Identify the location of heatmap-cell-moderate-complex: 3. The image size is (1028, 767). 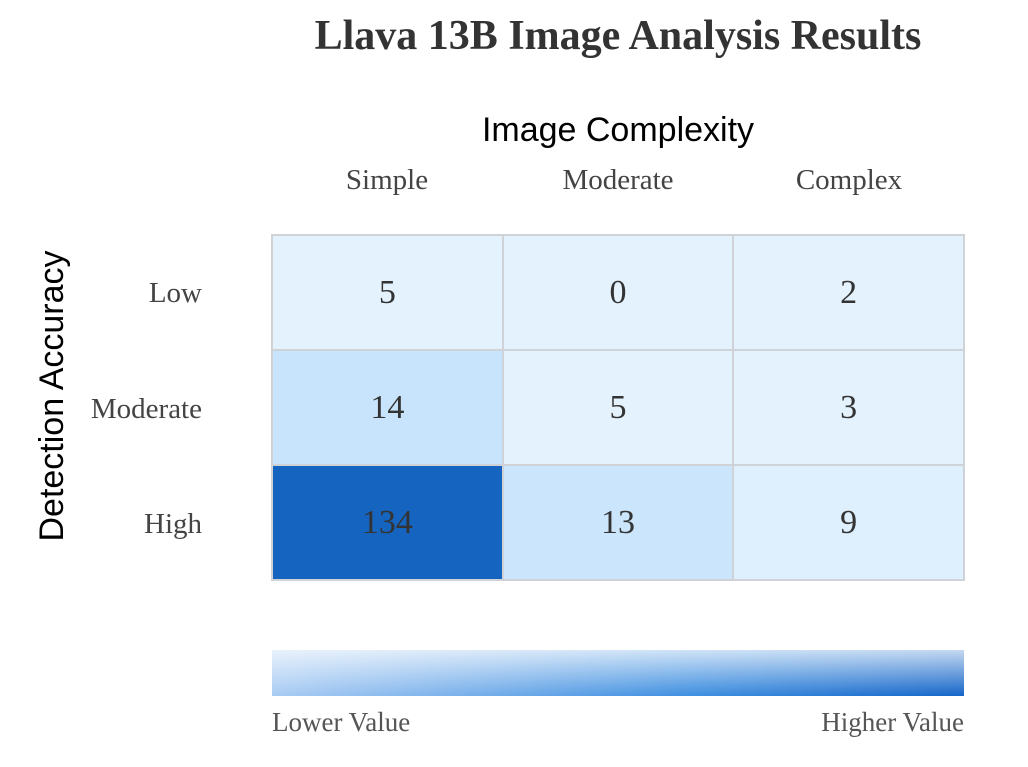
(848, 407).